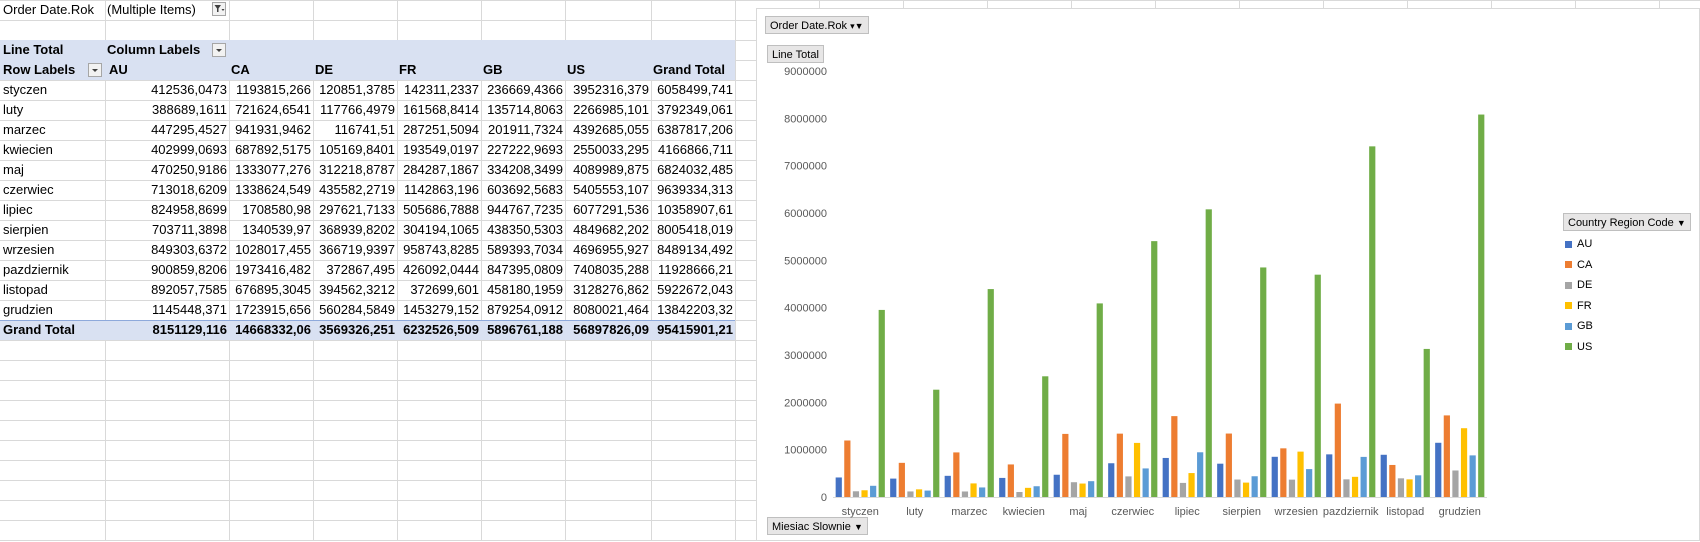 This screenshot has width=1700, height=542. Describe the element at coordinates (273, 89) in the screenshot. I see `pivot-value-cell: 1193815,266` at that location.